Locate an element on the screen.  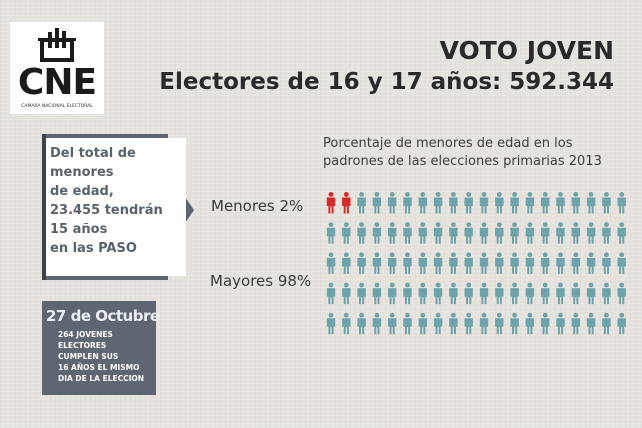
info-line: Del total de is located at coordinates (93, 153).